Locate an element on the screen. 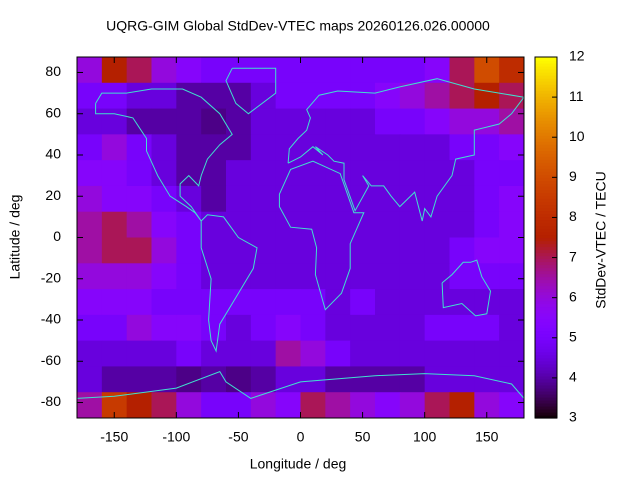 This screenshot has height=480, width=640. y-tick-label: -20 is located at coordinates (51, 277).